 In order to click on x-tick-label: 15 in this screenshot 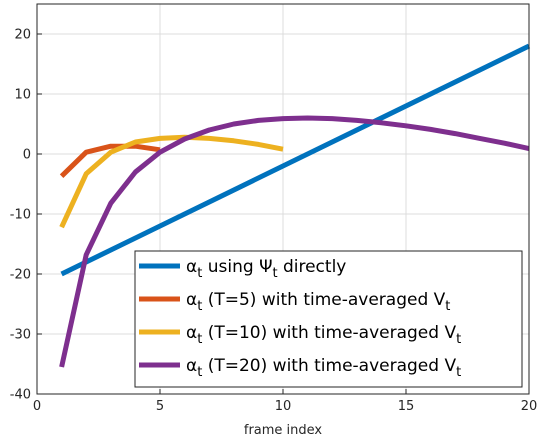, I will do `click(406, 406)`.